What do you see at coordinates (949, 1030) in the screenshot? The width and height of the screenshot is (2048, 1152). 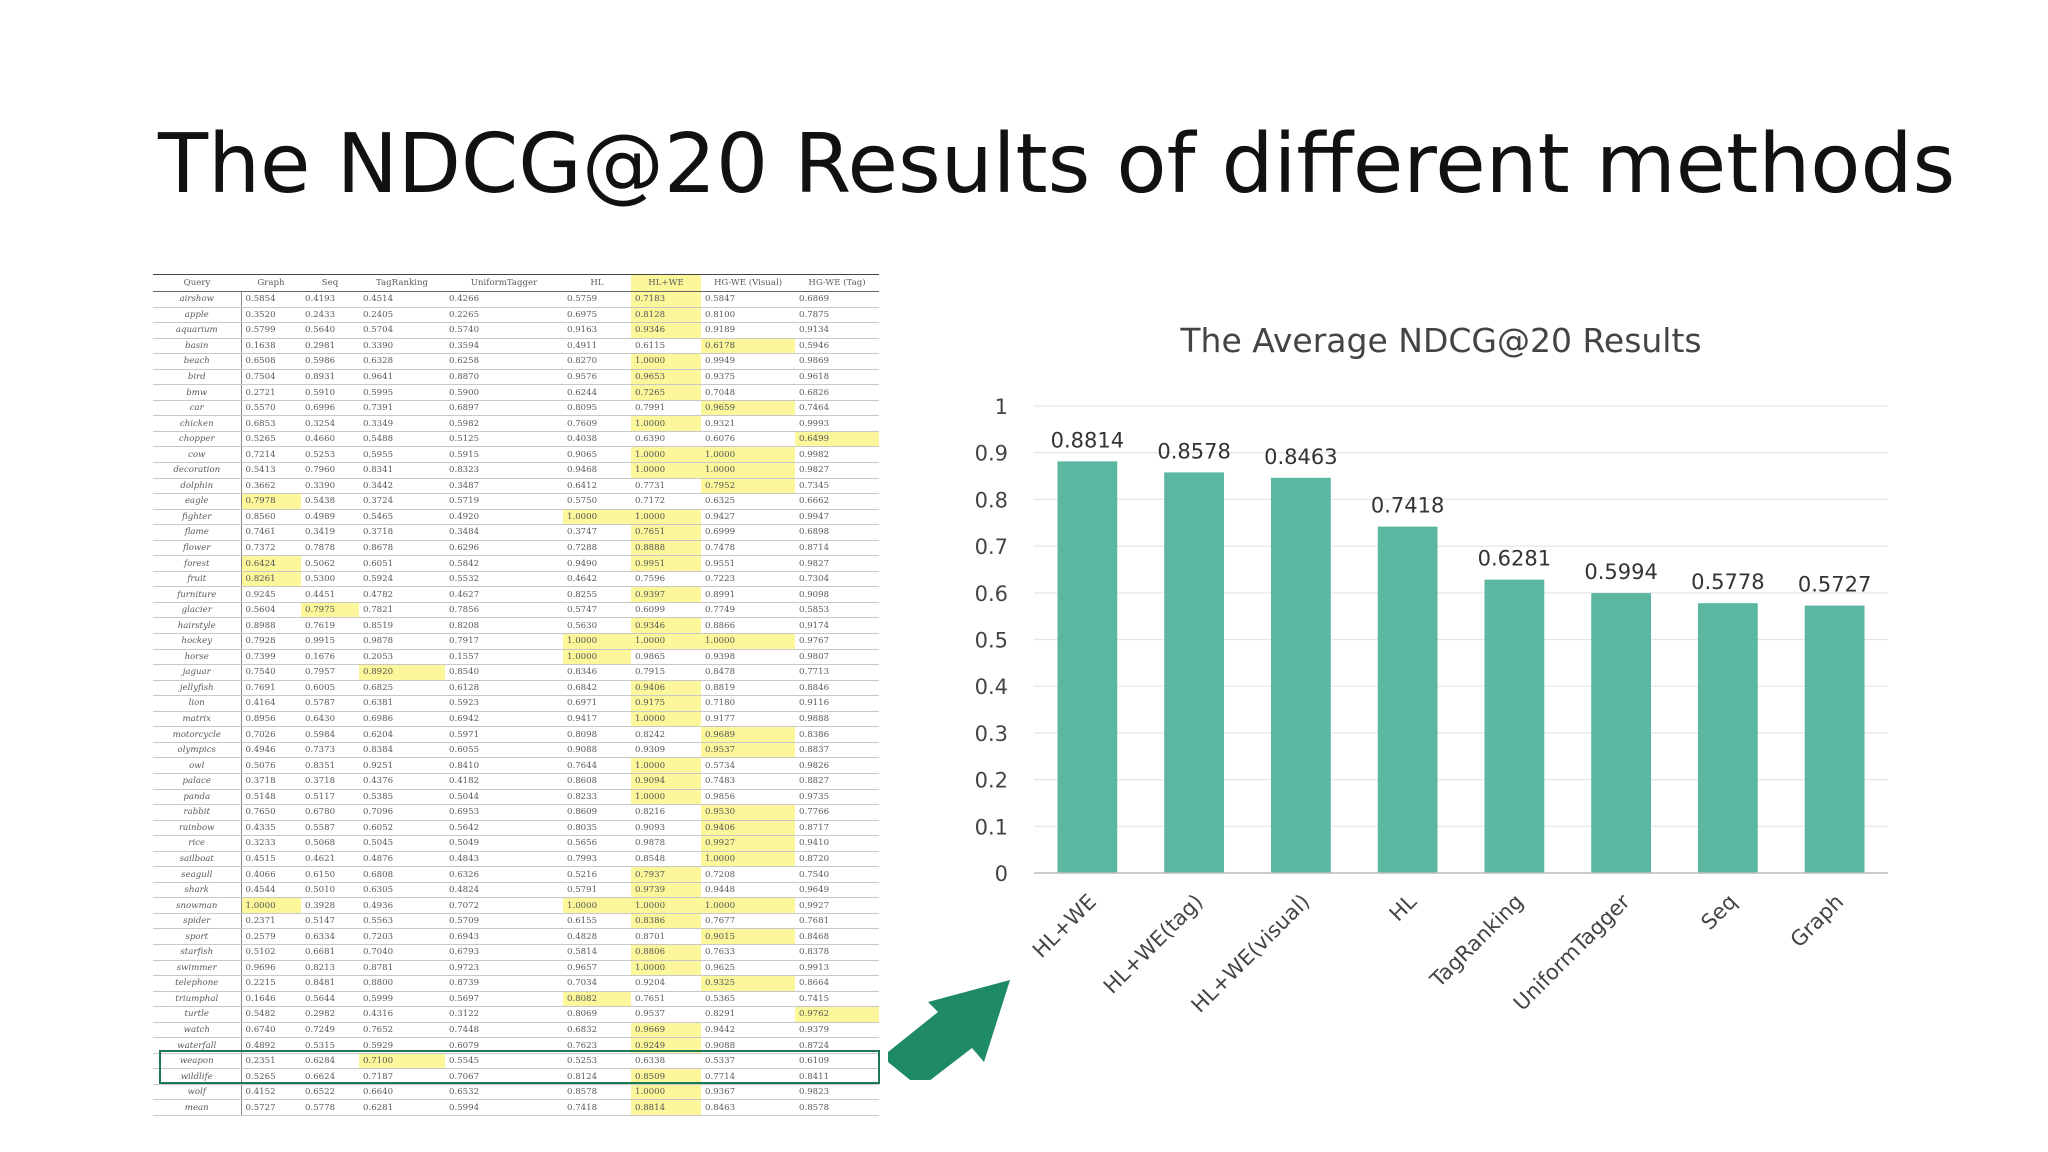 I see `pointer-arrow-icon` at bounding box center [949, 1030].